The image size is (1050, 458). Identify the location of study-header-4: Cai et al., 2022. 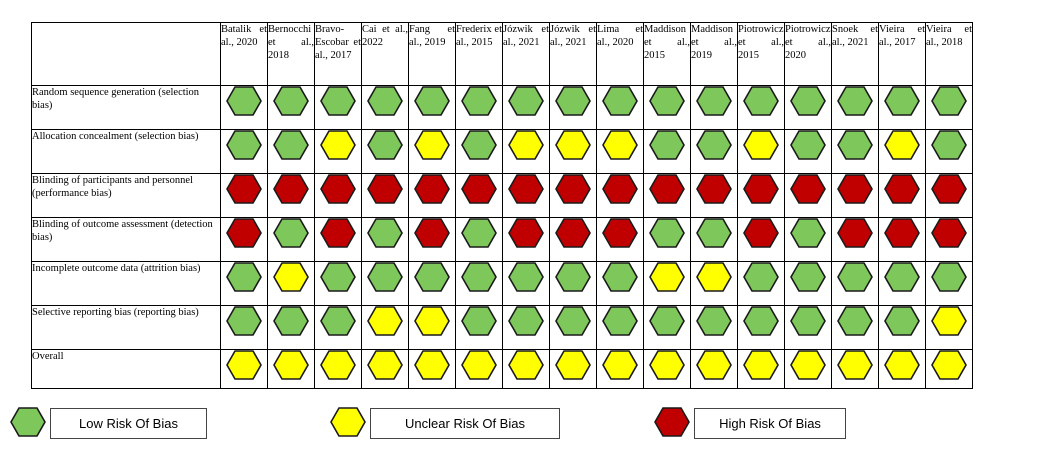
(385, 54).